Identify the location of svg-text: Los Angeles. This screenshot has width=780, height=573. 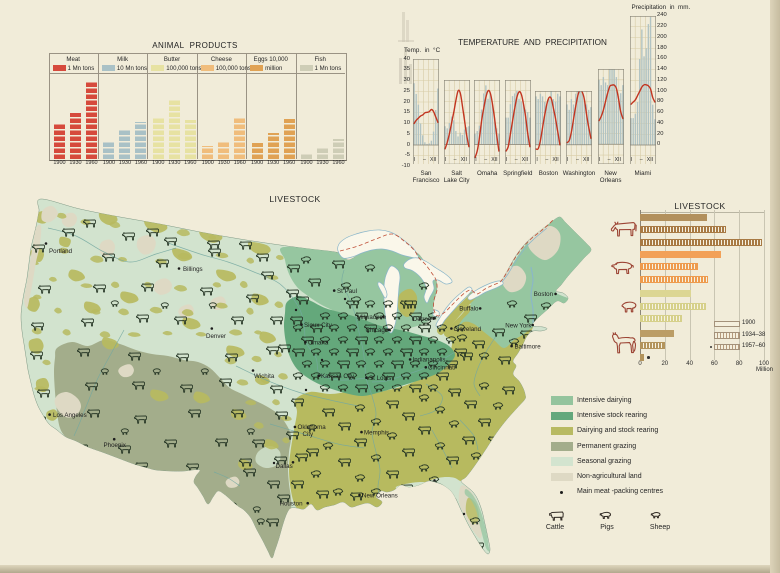
(70, 415).